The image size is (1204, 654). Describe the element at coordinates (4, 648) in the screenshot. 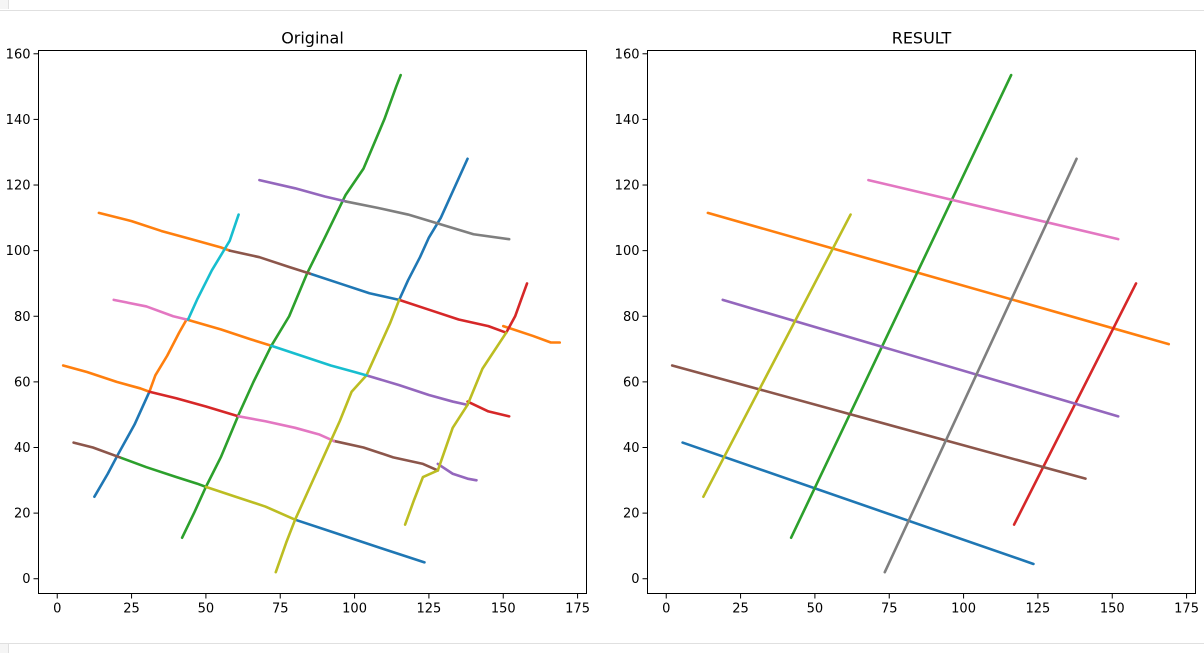

I see `cell-bottom-edge` at that location.